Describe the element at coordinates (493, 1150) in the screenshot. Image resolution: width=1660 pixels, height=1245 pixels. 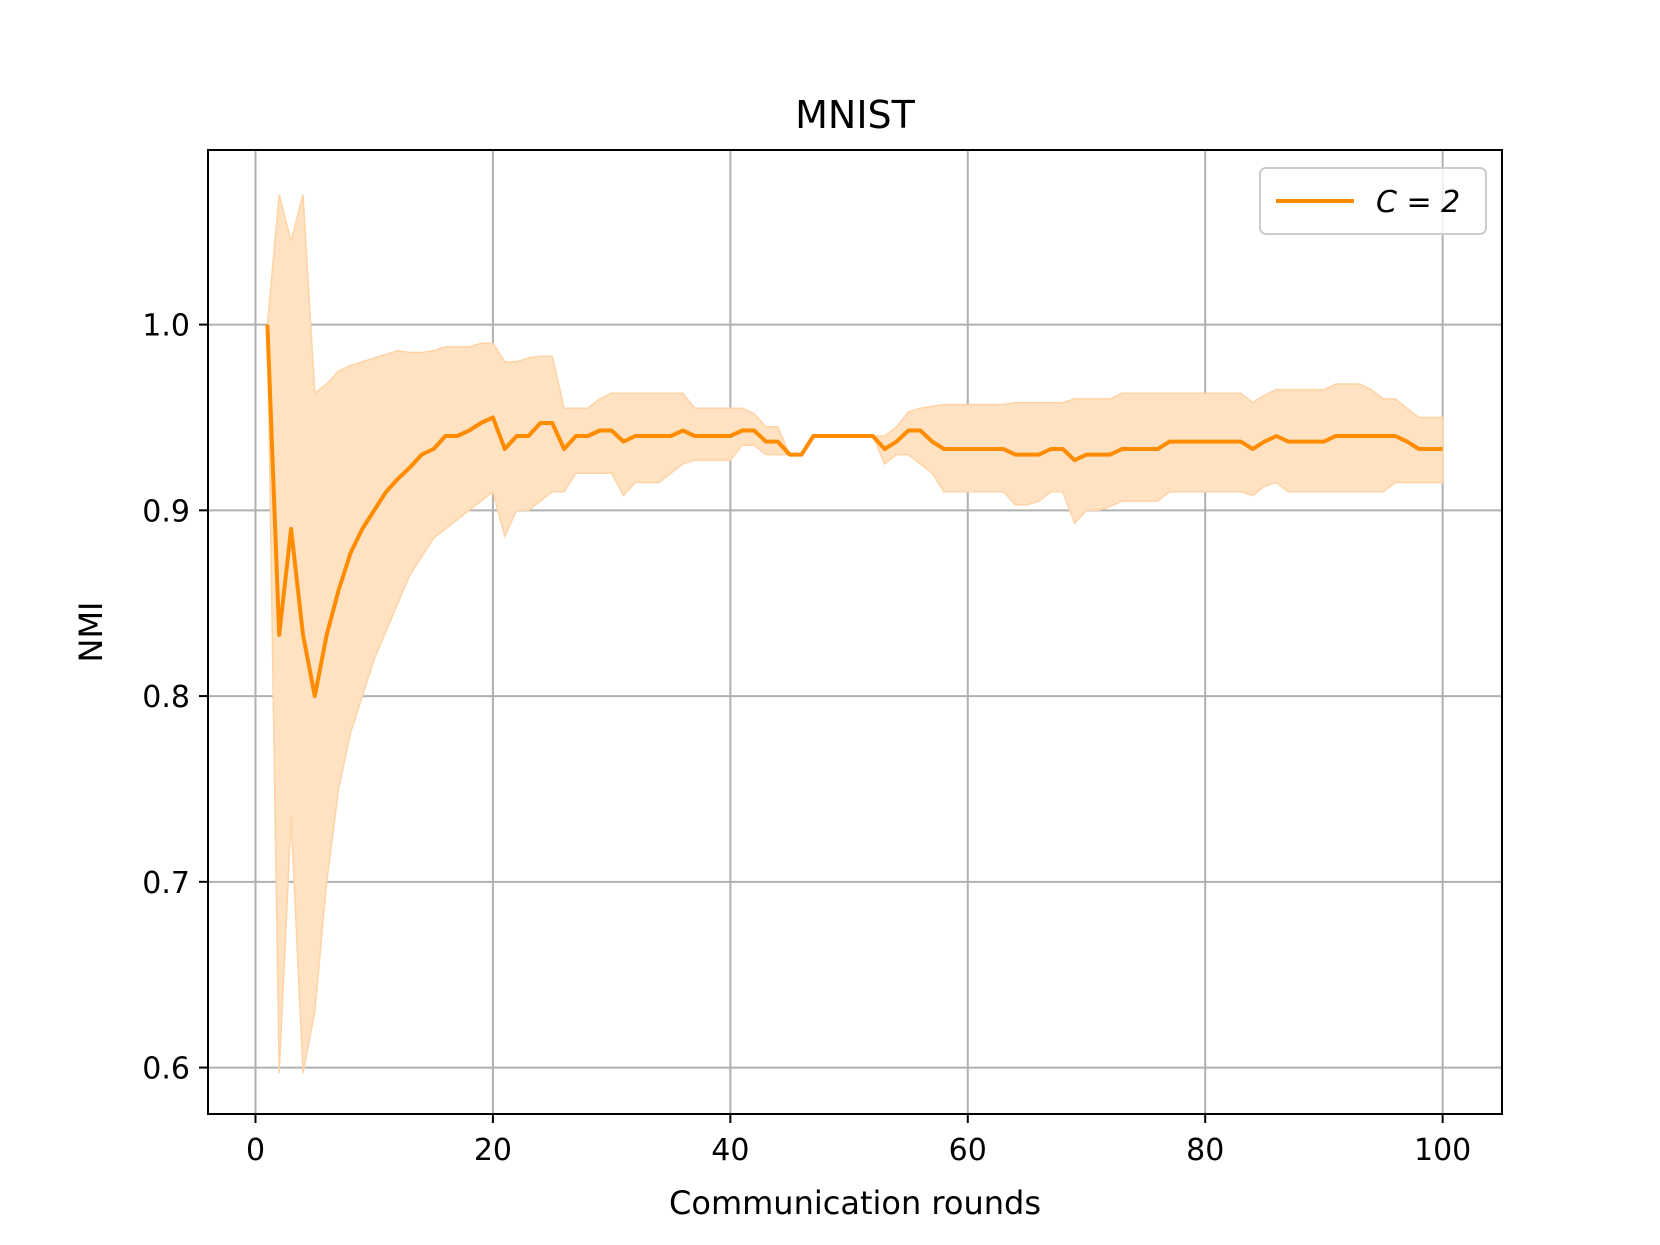
I see `x-tick-label: 20` at that location.